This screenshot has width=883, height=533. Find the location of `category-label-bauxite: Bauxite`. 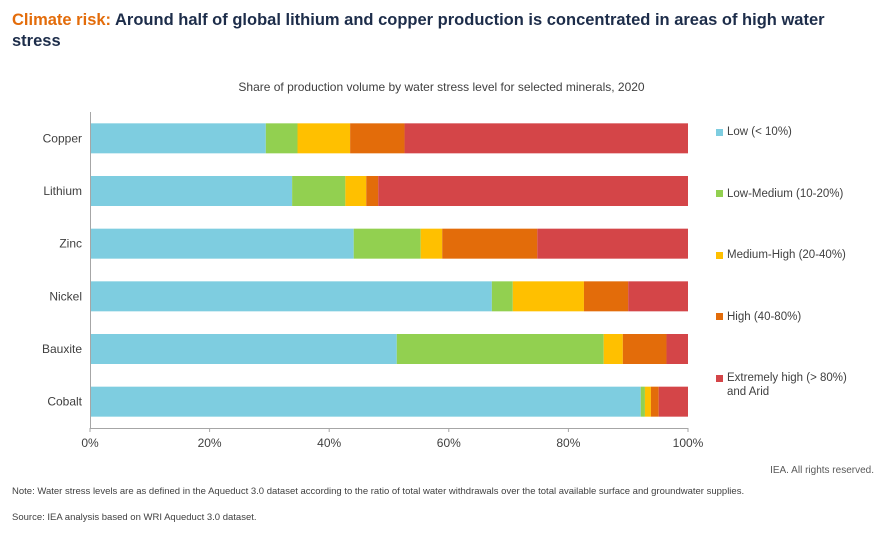

category-label-bauxite: Bauxite is located at coordinates (62, 349).